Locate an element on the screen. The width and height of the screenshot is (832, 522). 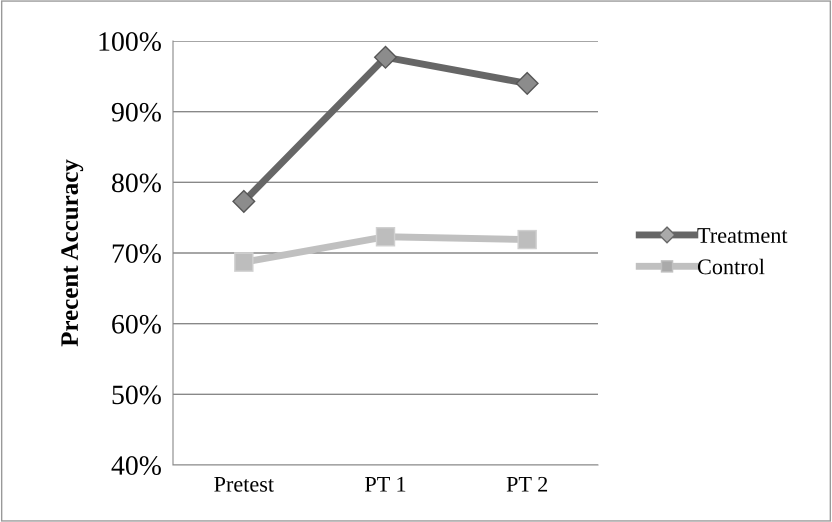
y-tick-label: 50% is located at coordinates (136, 395).